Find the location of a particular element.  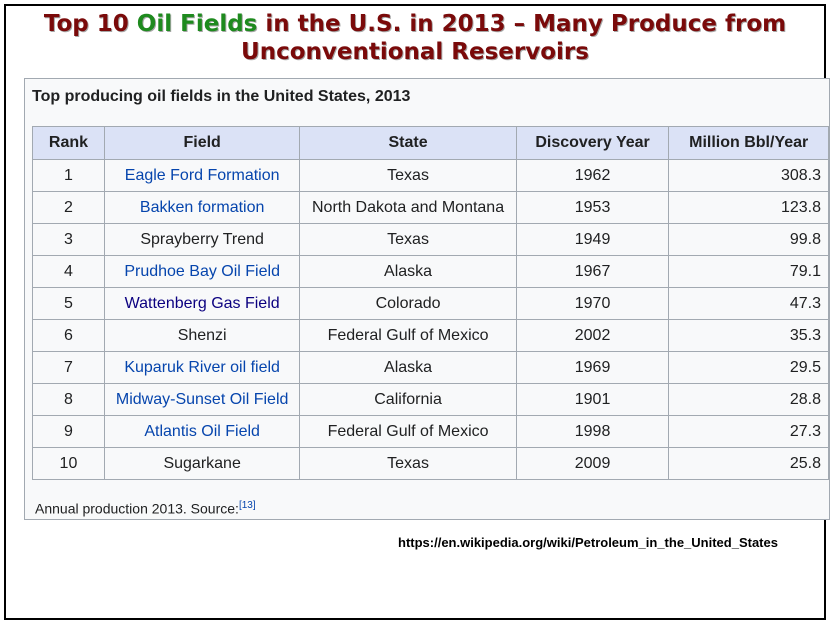

cell-production: 27.3 is located at coordinates (748, 431).